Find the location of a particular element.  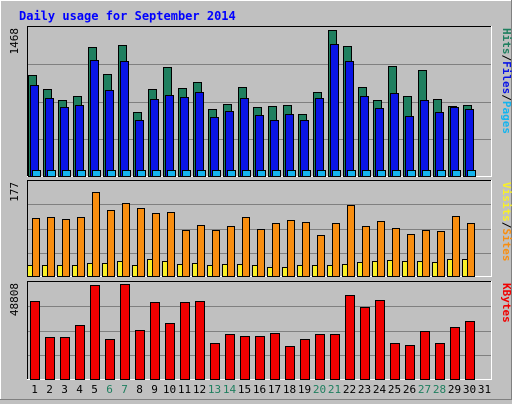

y-max-label: 48808 is located at coordinates (14, 299).